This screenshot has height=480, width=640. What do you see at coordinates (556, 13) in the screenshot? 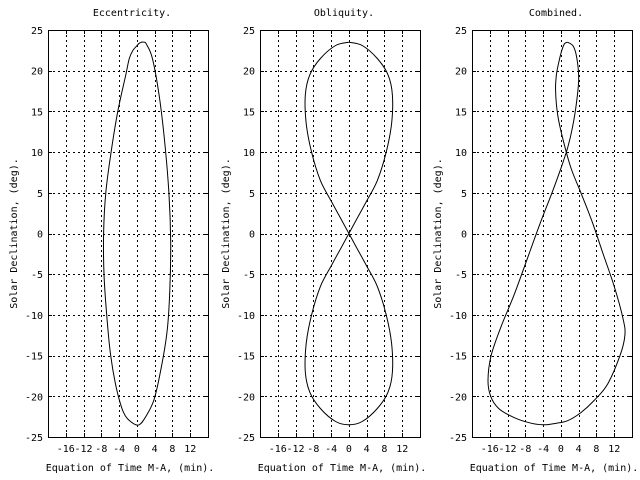
I see `chart-title: Combined.` at bounding box center [556, 13].